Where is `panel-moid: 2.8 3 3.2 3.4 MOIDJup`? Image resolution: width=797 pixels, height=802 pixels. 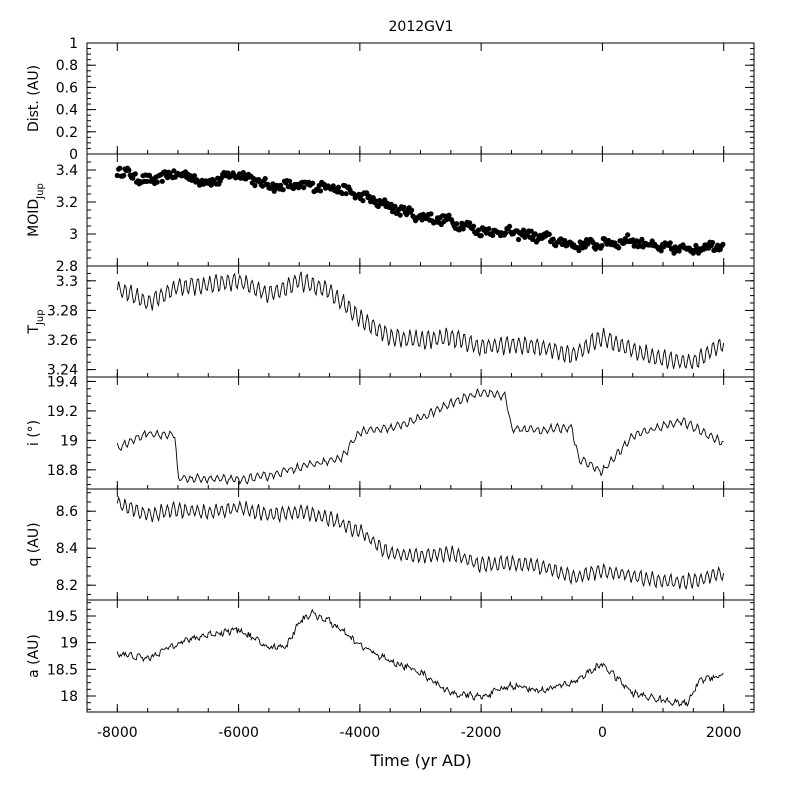
panel-moid: 2.8 3 3.2 3.4 MOIDJup is located at coordinates (390, 214).